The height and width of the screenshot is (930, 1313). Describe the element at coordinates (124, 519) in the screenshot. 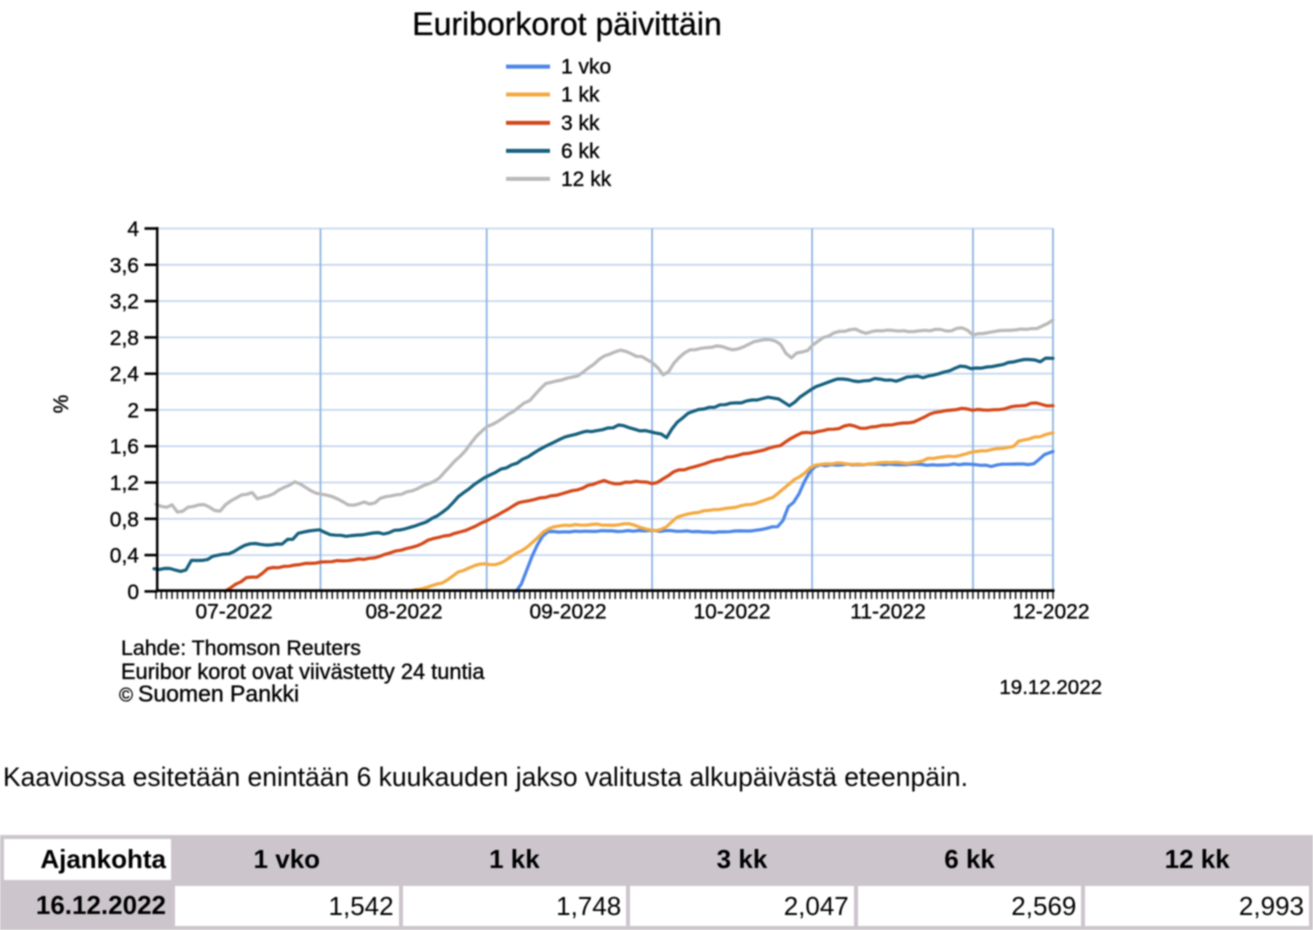

I see `svg-text: 0,8` at that location.